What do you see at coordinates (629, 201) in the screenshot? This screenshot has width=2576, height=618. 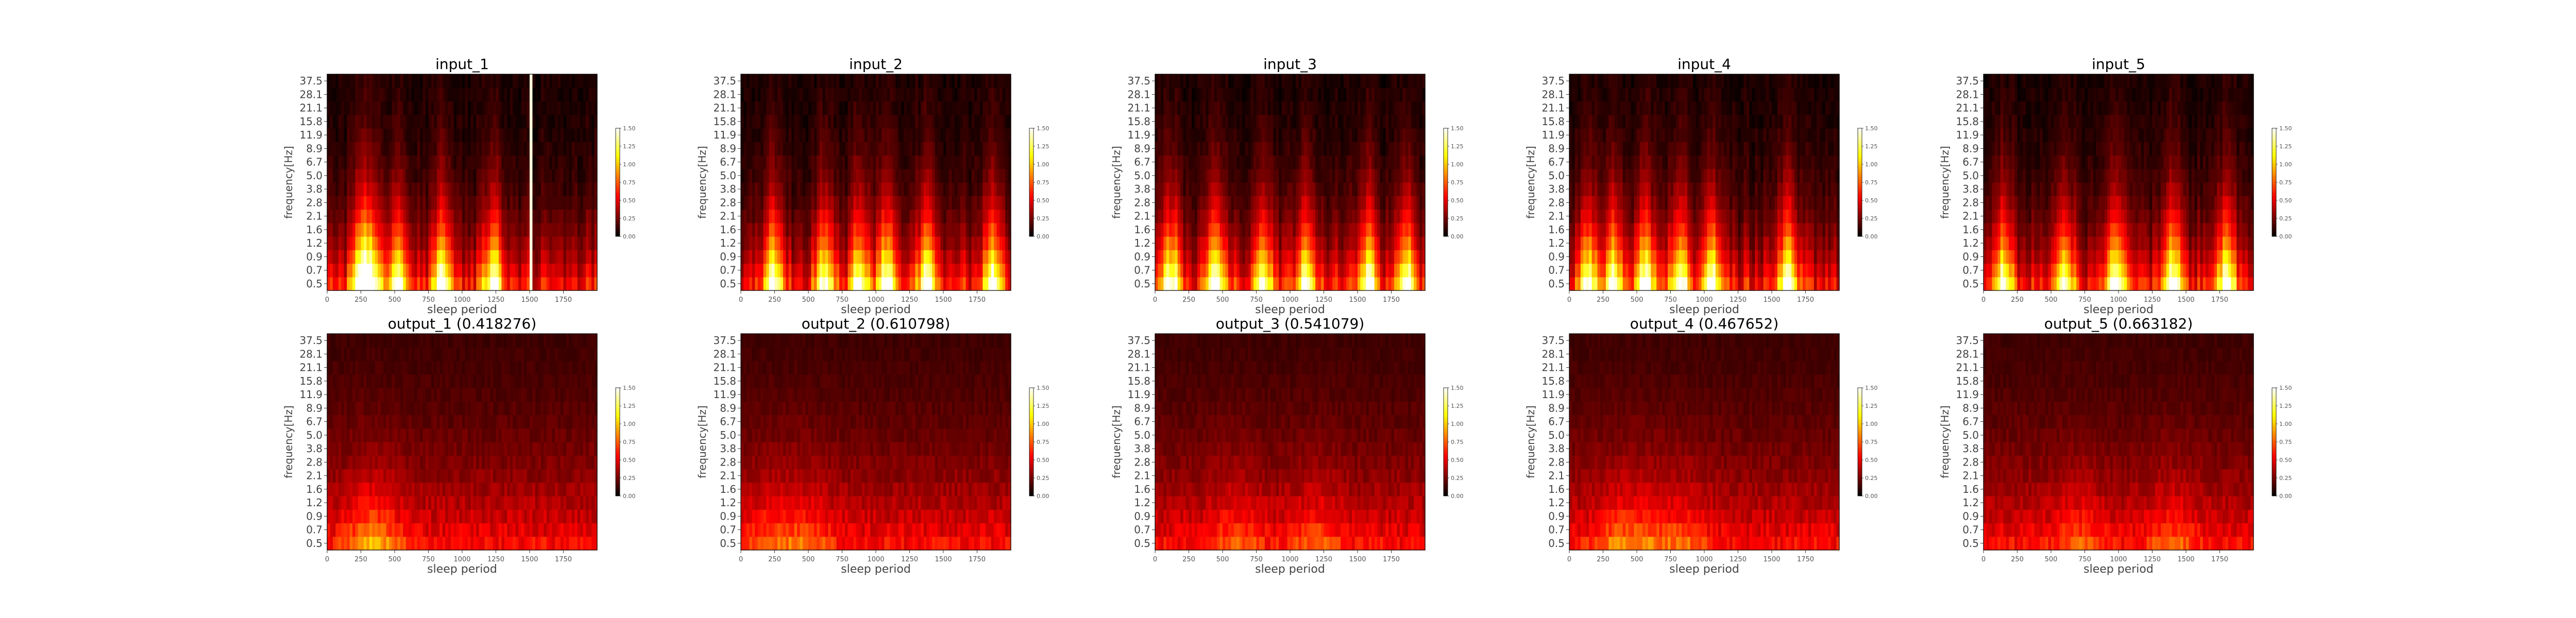 I see `colorbar-tick-label: 0.50` at bounding box center [629, 201].